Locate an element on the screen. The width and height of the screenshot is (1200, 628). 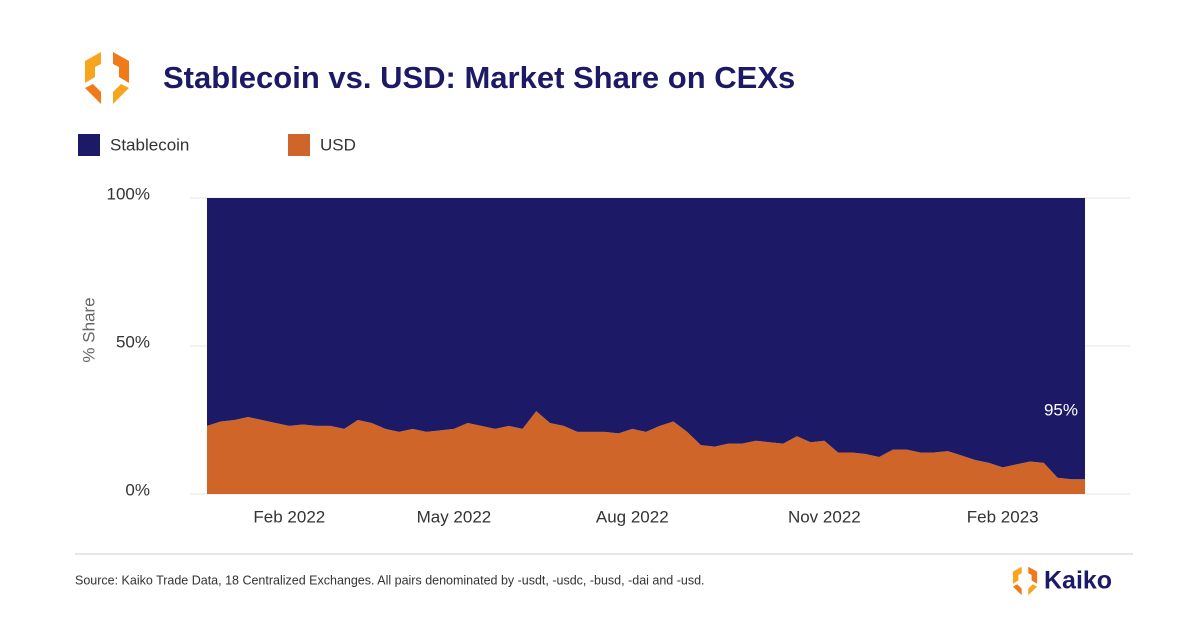
brand-name: Kaiko is located at coordinates (1078, 581).